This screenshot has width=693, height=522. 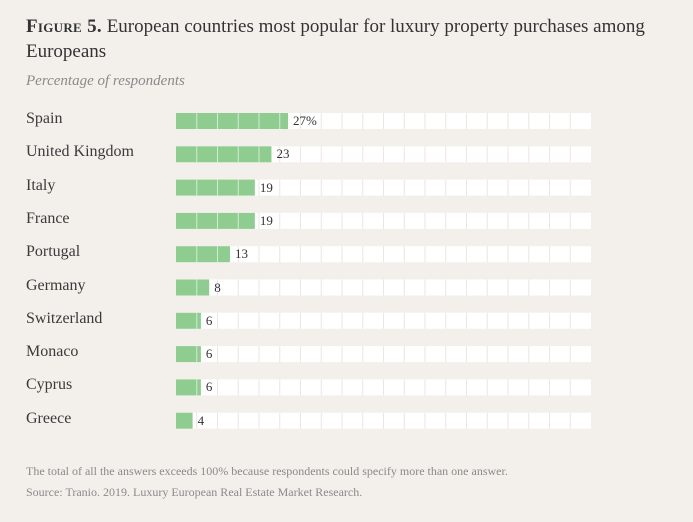 What do you see at coordinates (188, 387) in the screenshot?
I see `bar-cyprus` at bounding box center [188, 387].